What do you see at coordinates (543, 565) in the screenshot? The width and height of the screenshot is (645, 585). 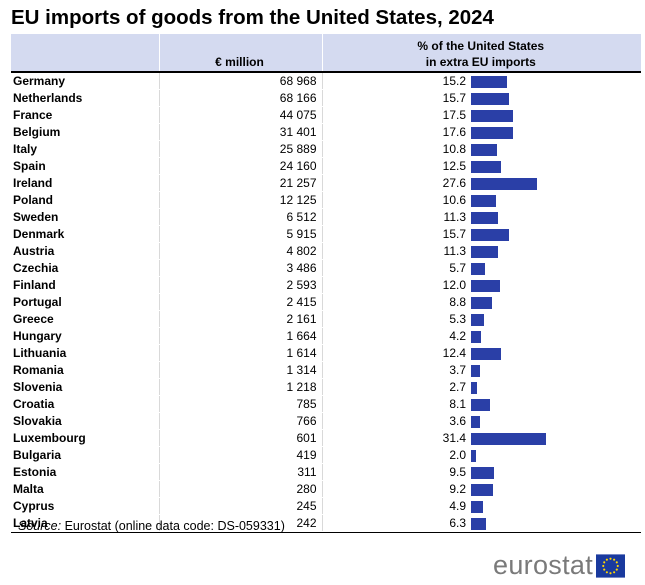 I see `eurostat-logo-text: eurostat` at bounding box center [543, 565].